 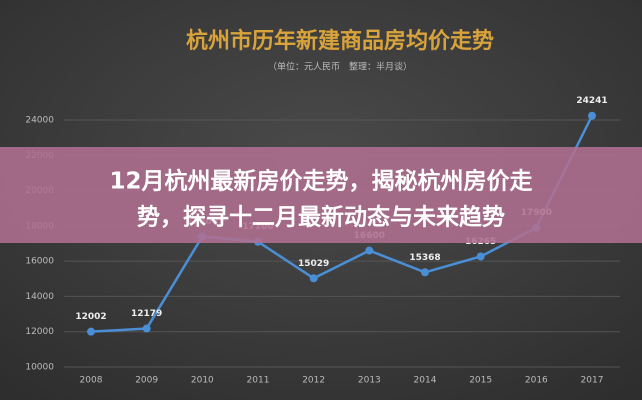 What do you see at coordinates (39, 332) in the screenshot?
I see `y-tick-label: 12000` at bounding box center [39, 332].